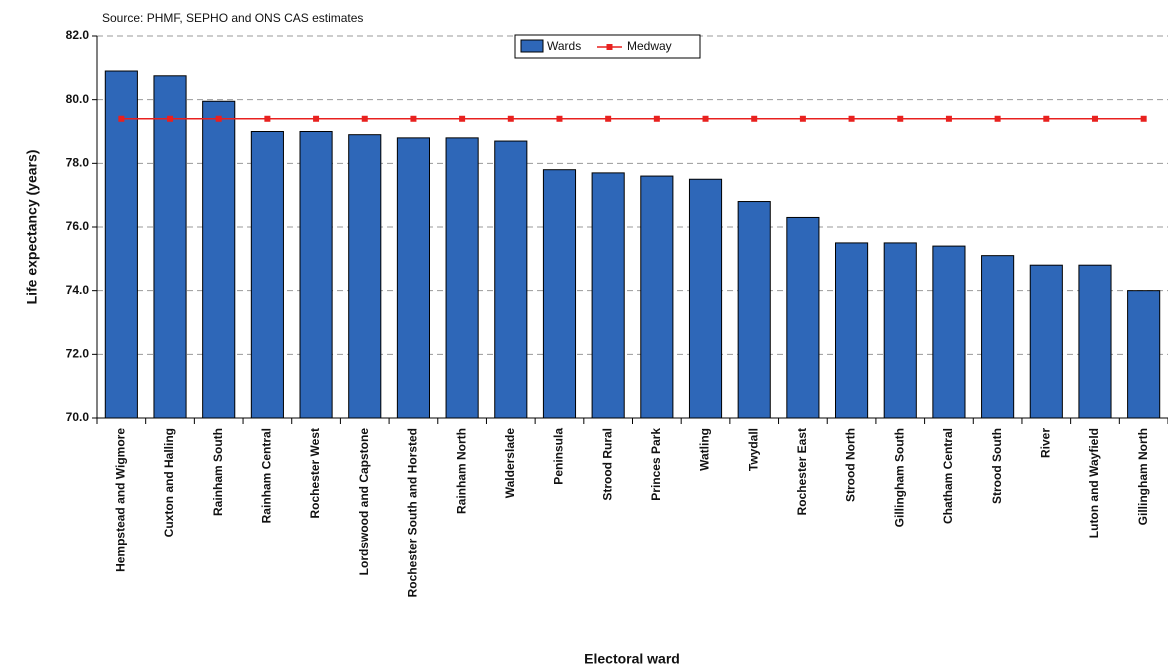  Describe the element at coordinates (121, 500) in the screenshot. I see `x-tick-label: Hempstead and Wigmore` at that location.